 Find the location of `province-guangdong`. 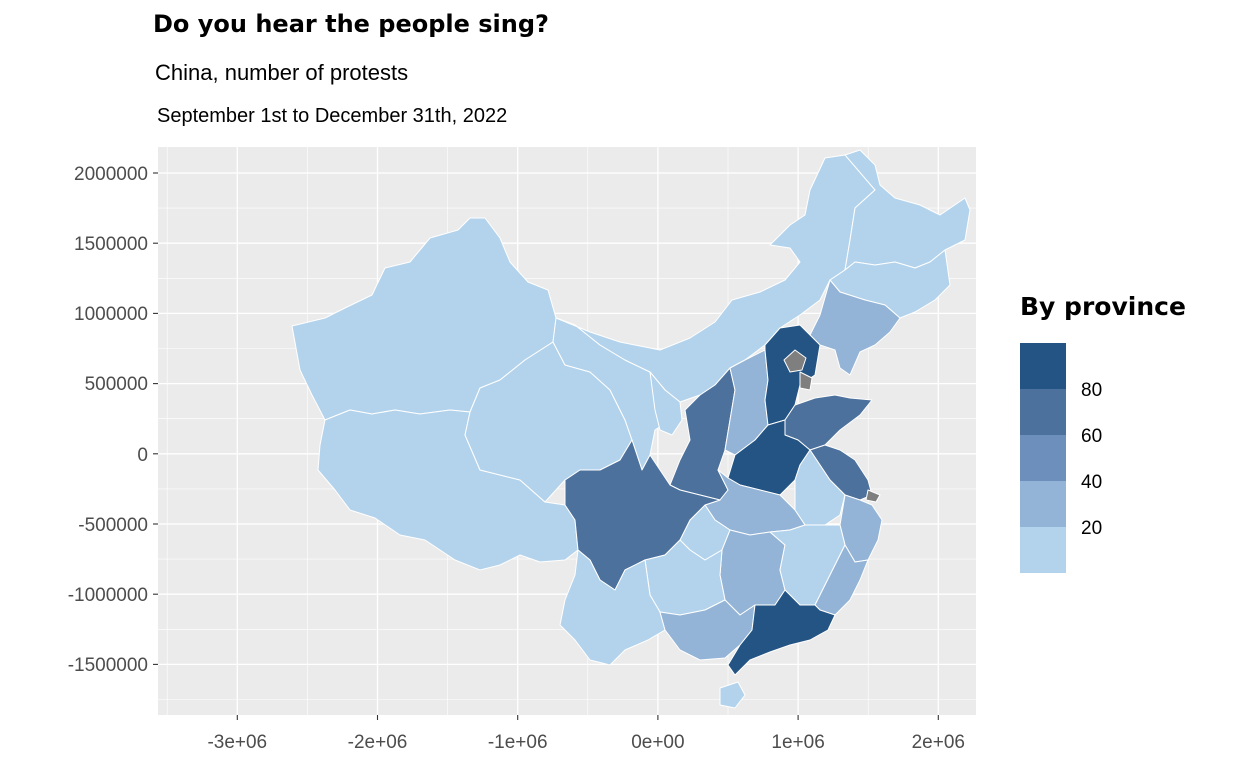

province-guangdong is located at coordinates (781, 632).